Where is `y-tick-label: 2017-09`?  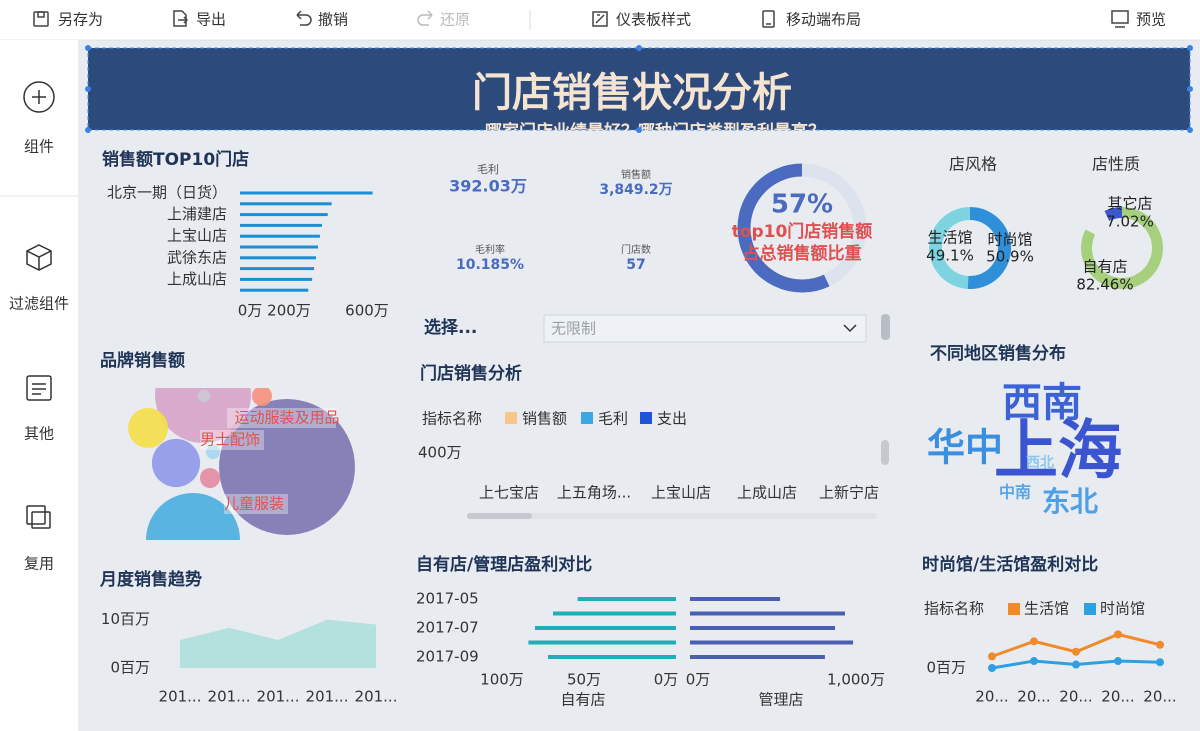 y-tick-label: 2017-09 is located at coordinates (447, 657).